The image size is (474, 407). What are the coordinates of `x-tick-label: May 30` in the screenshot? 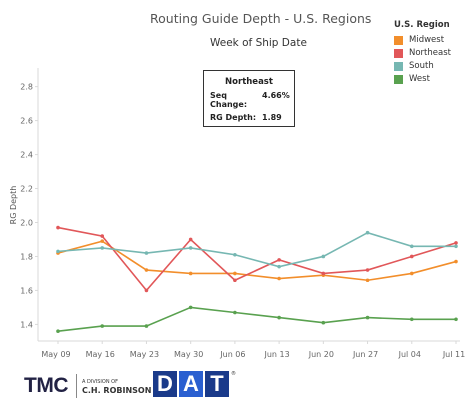 It's located at (188, 354).